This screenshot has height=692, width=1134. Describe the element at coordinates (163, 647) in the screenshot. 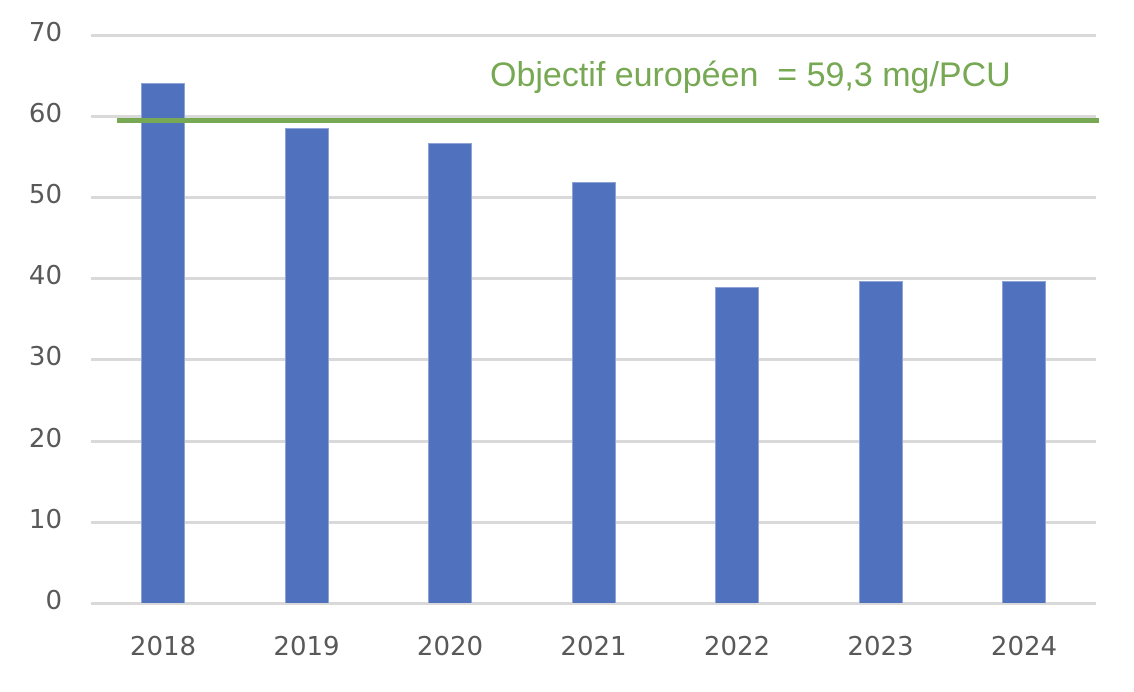

I see `x-tick-label: 2018` at that location.